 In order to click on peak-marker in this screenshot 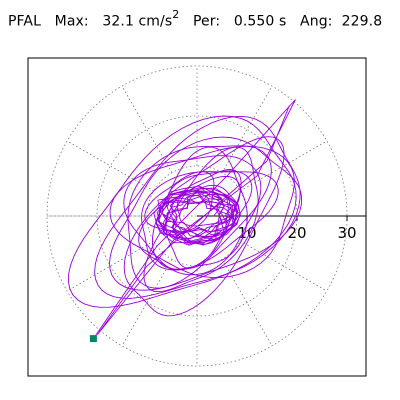, I will do `click(93, 339)`.